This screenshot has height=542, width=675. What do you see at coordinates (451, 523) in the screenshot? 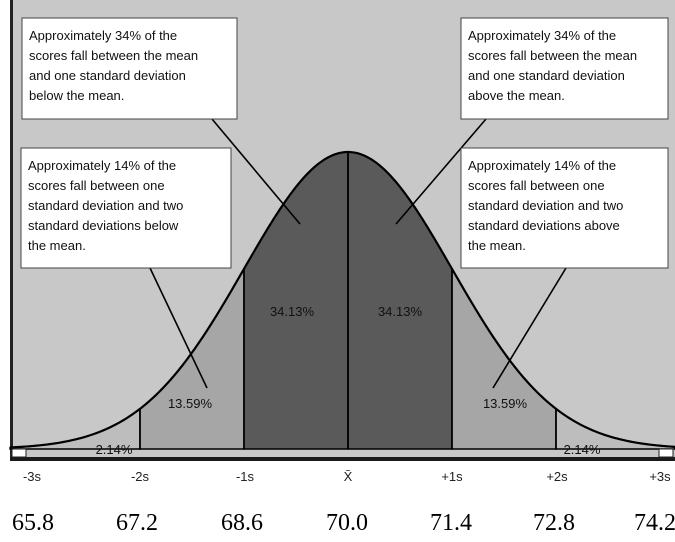
I see `score-value: 71.4` at bounding box center [451, 523].